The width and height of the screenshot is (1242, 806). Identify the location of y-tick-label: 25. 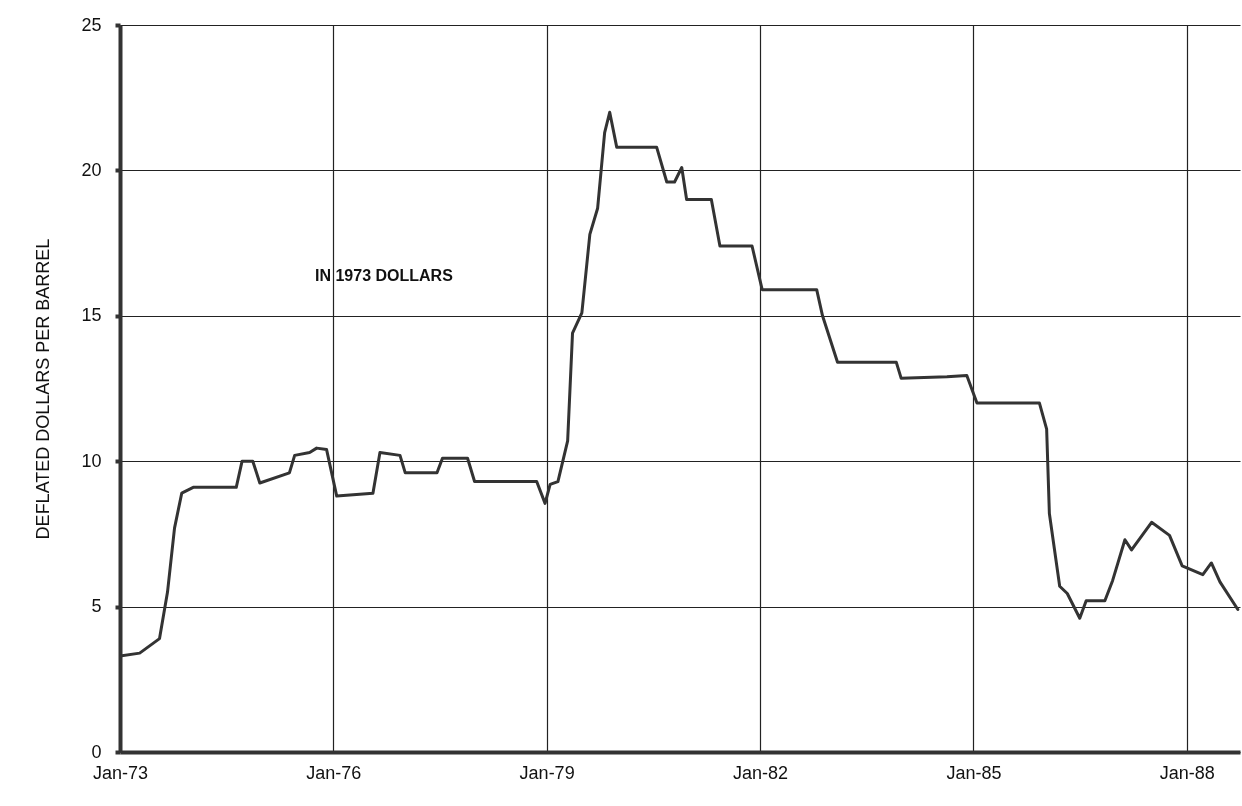
(91, 24).